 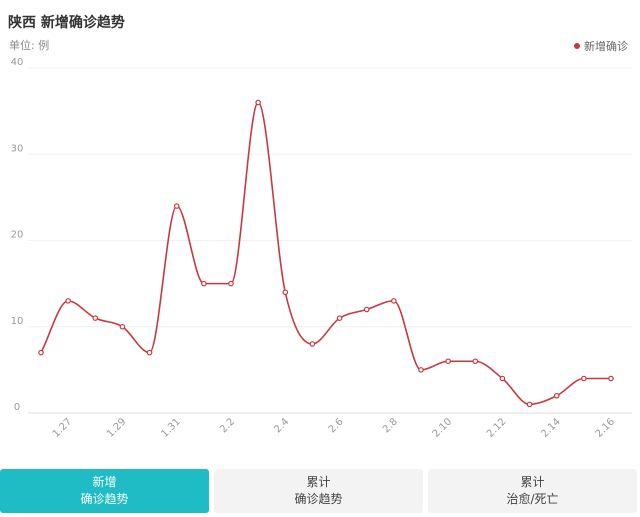 I want to click on x-tick-label: 2.10, so click(x=443, y=428).